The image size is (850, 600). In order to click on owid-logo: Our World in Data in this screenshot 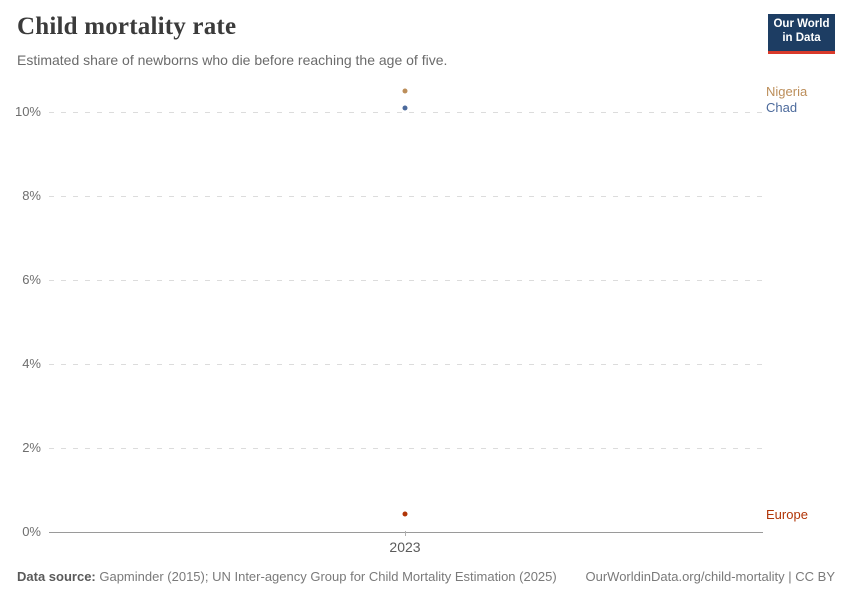, I will do `click(801, 34)`.